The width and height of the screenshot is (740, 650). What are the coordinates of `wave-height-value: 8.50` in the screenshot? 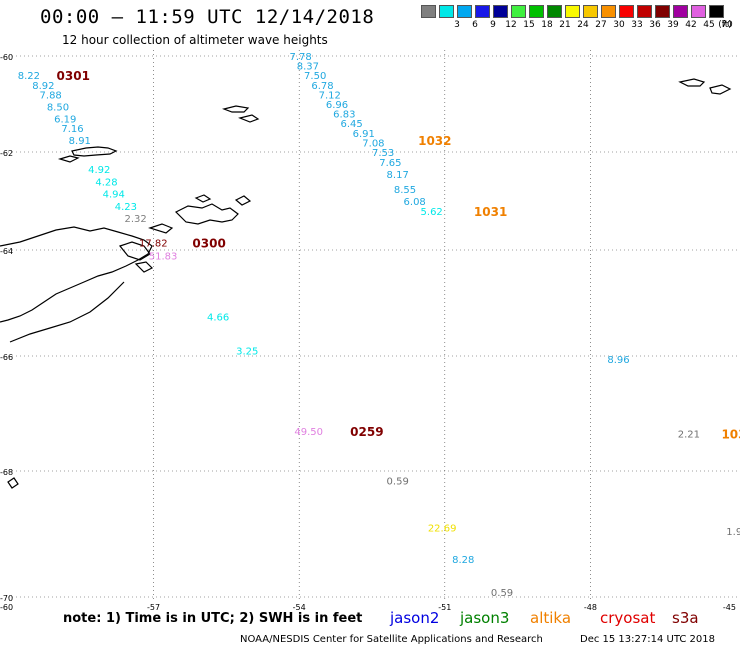 It's located at (58, 107).